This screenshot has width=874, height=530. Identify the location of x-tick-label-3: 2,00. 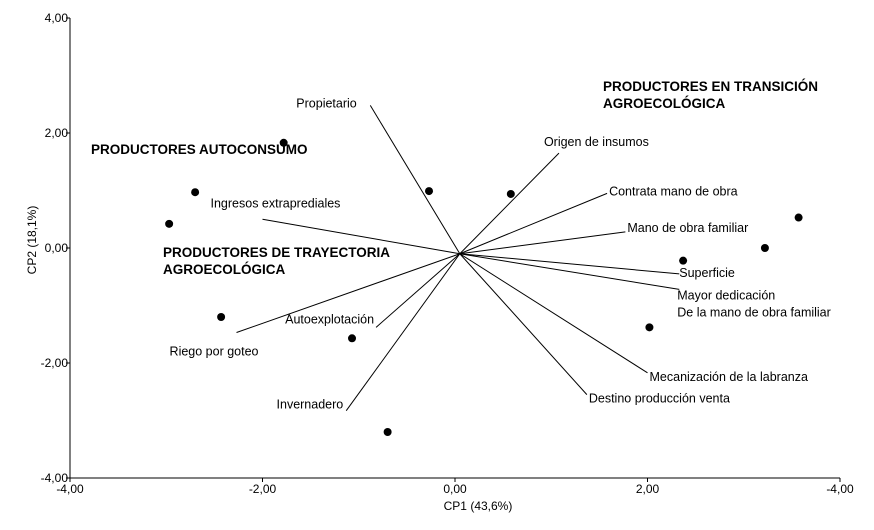
(648, 489).